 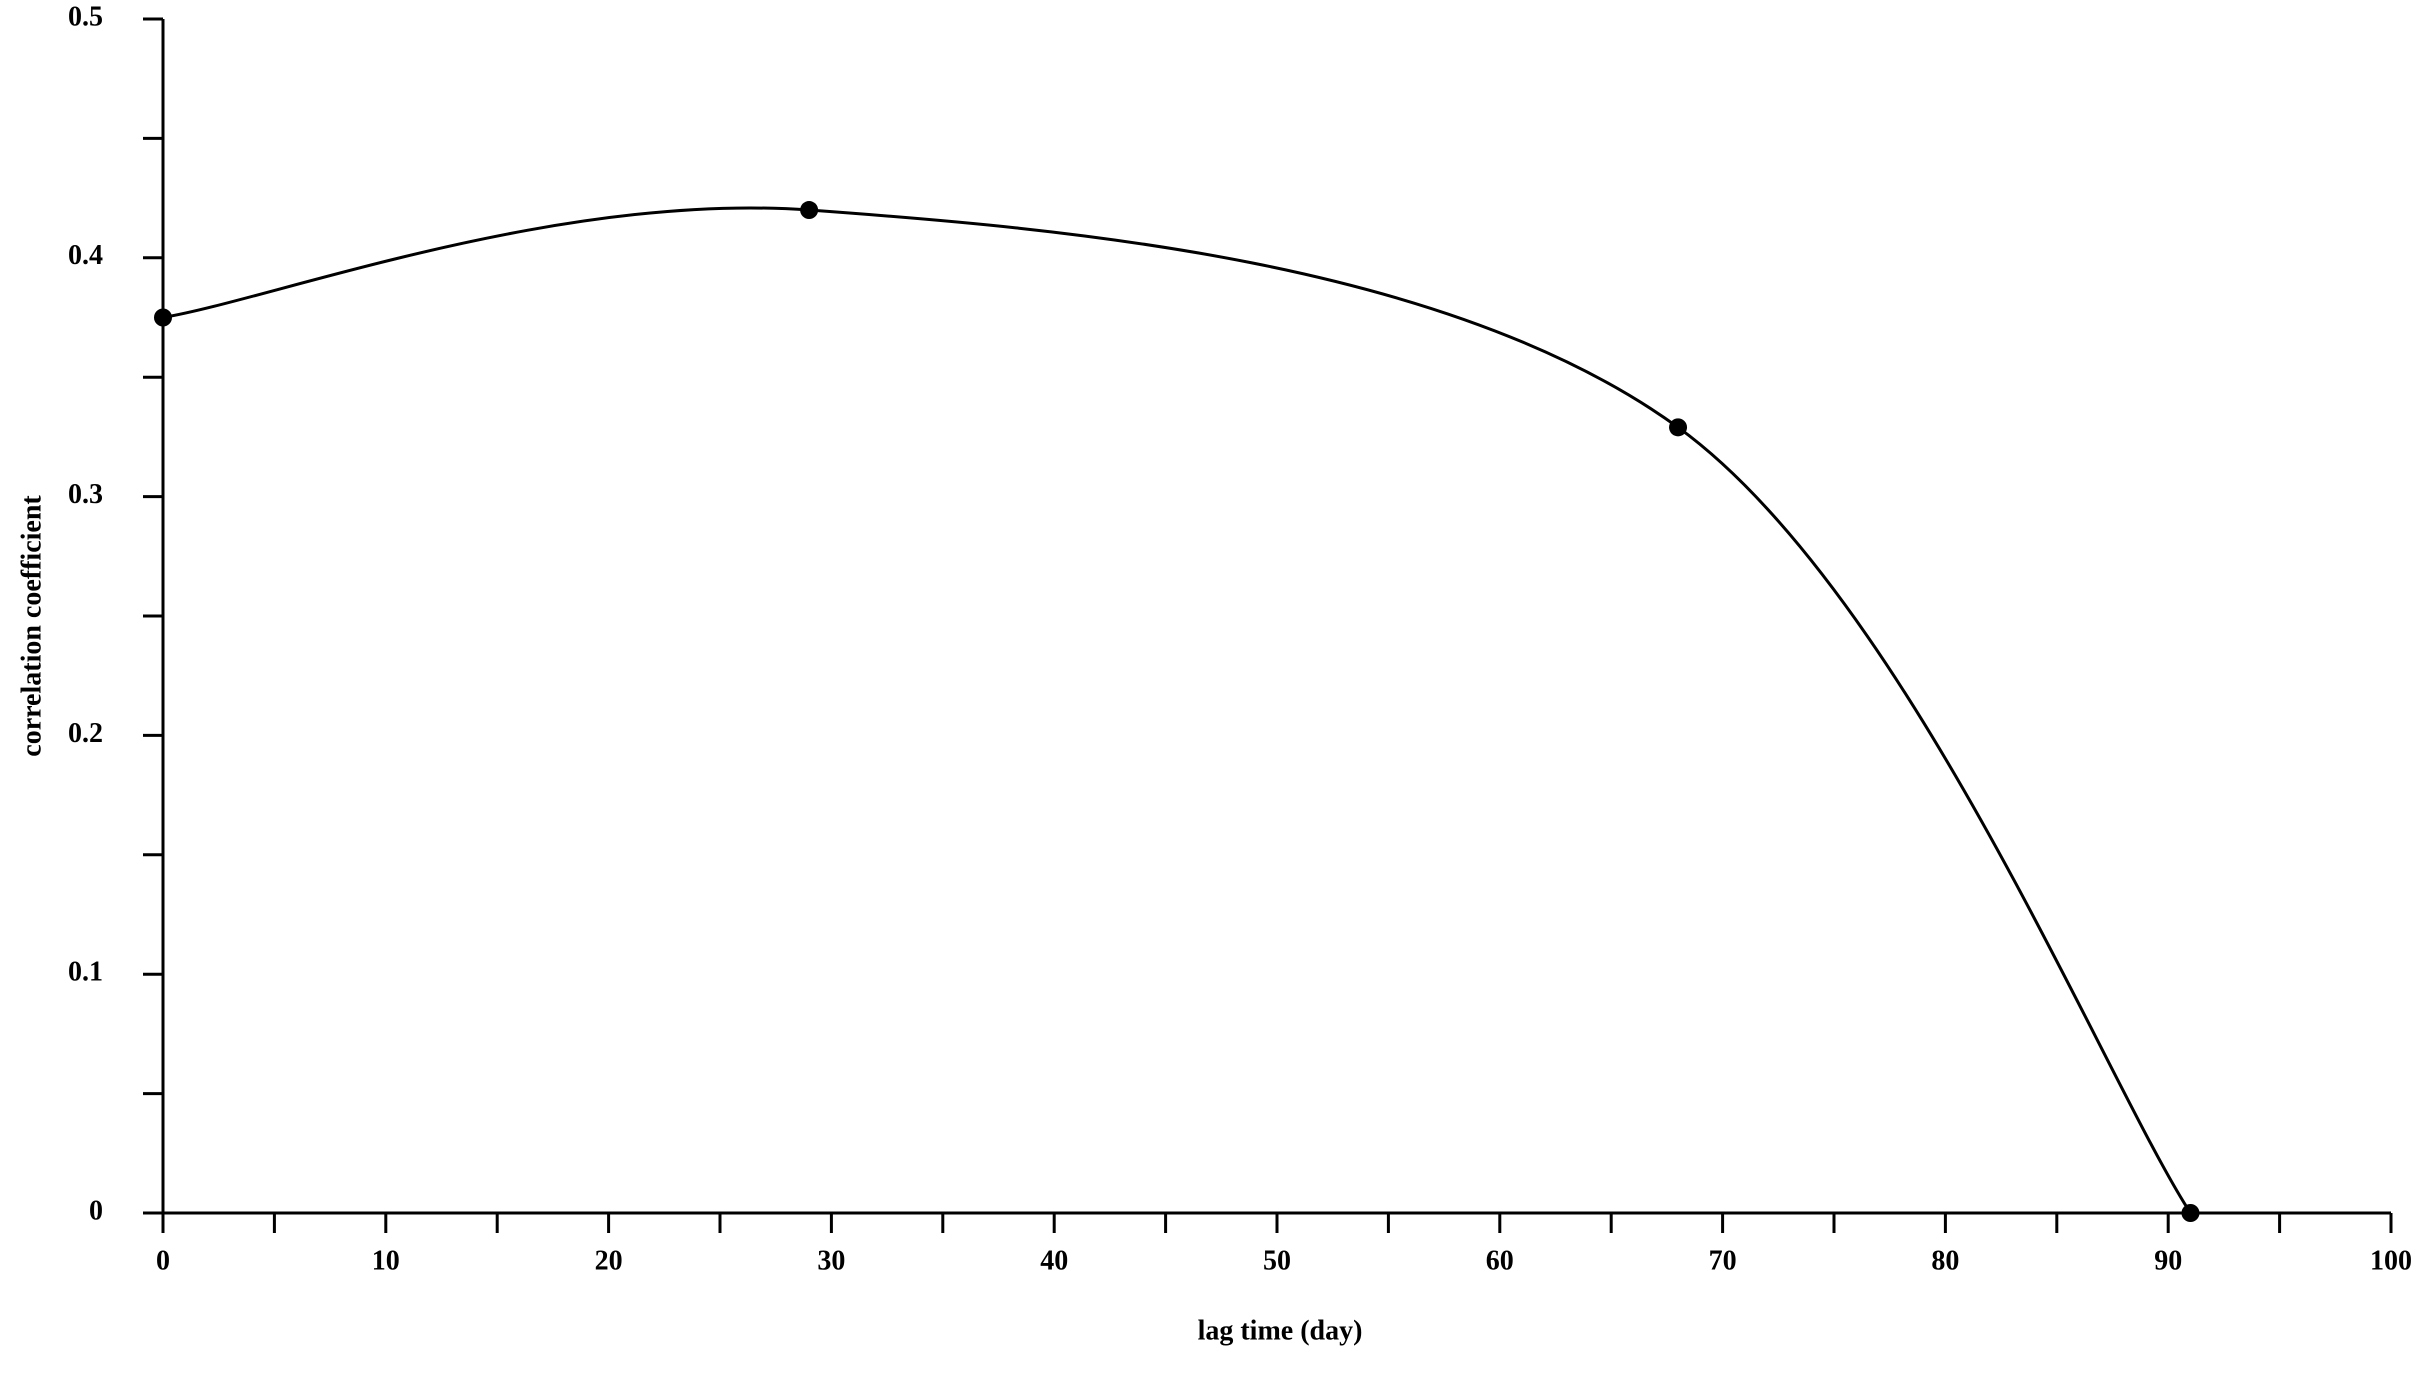 I want to click on y-tick-label: 0, so click(x=96, y=1210).